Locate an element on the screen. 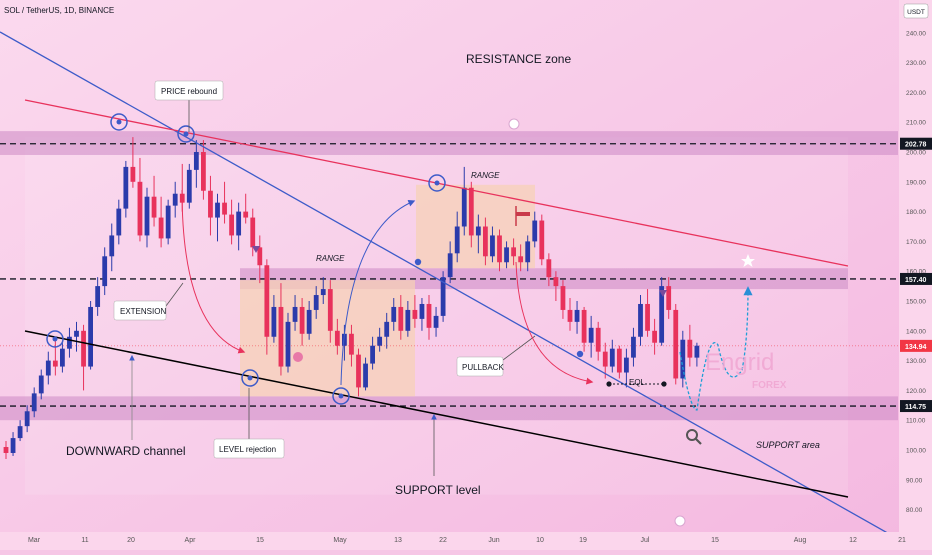  x-tick-label: 22 is located at coordinates (443, 540).